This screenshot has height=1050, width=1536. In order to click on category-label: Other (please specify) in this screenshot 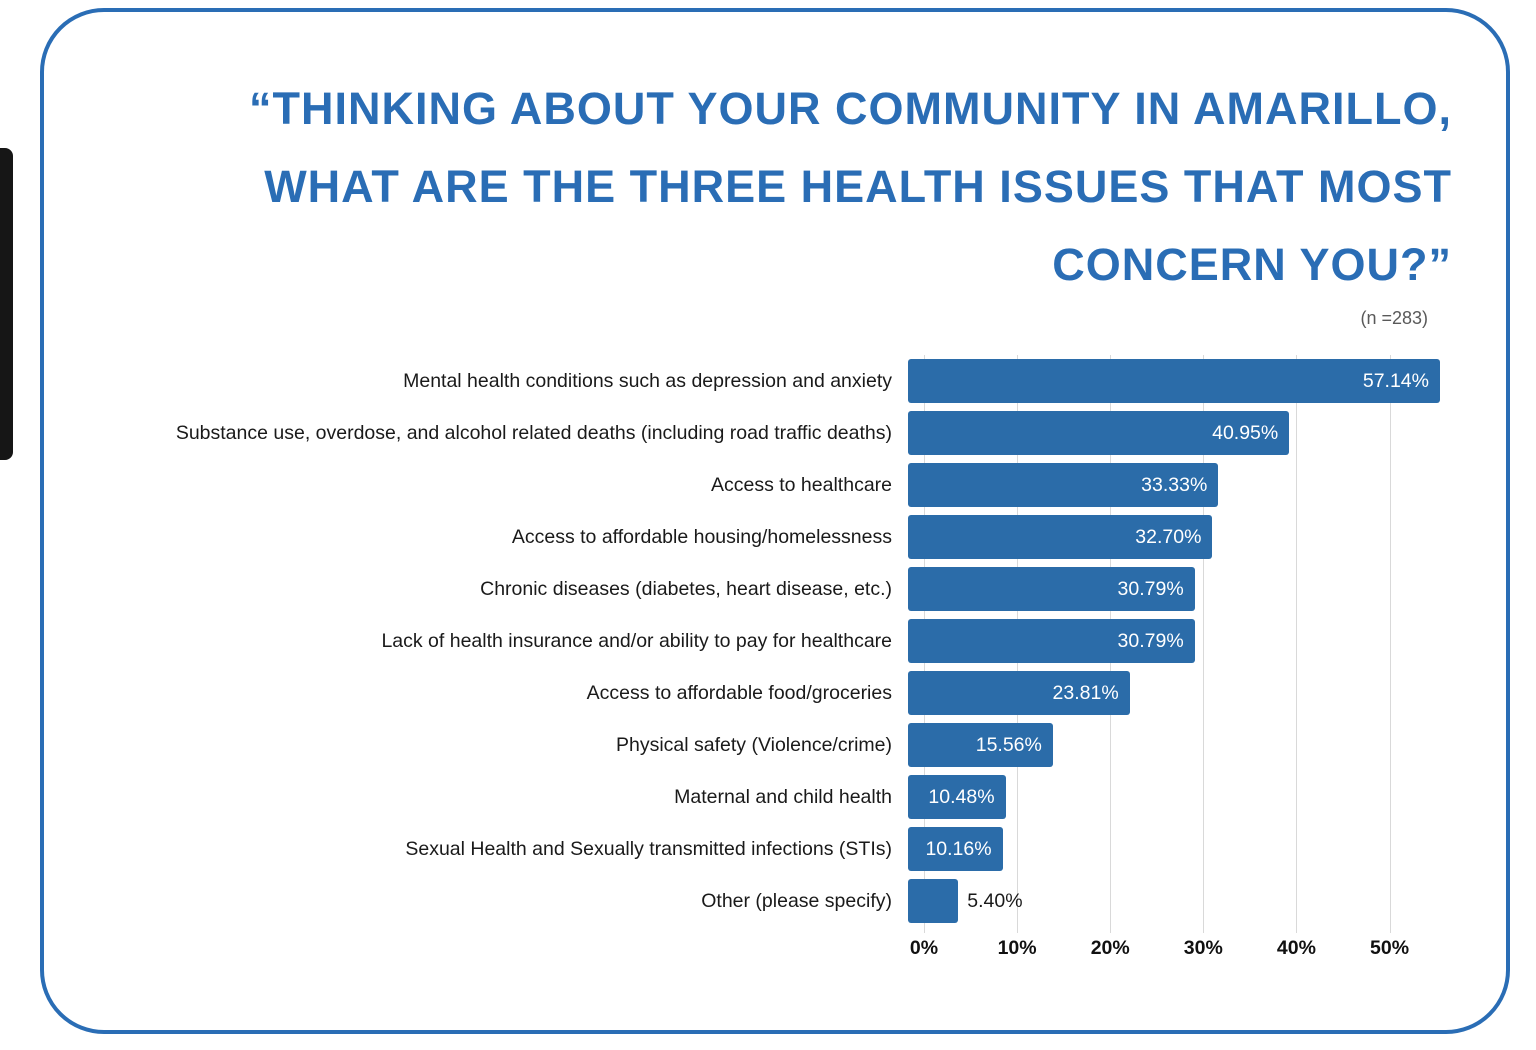, I will do `click(796, 900)`.